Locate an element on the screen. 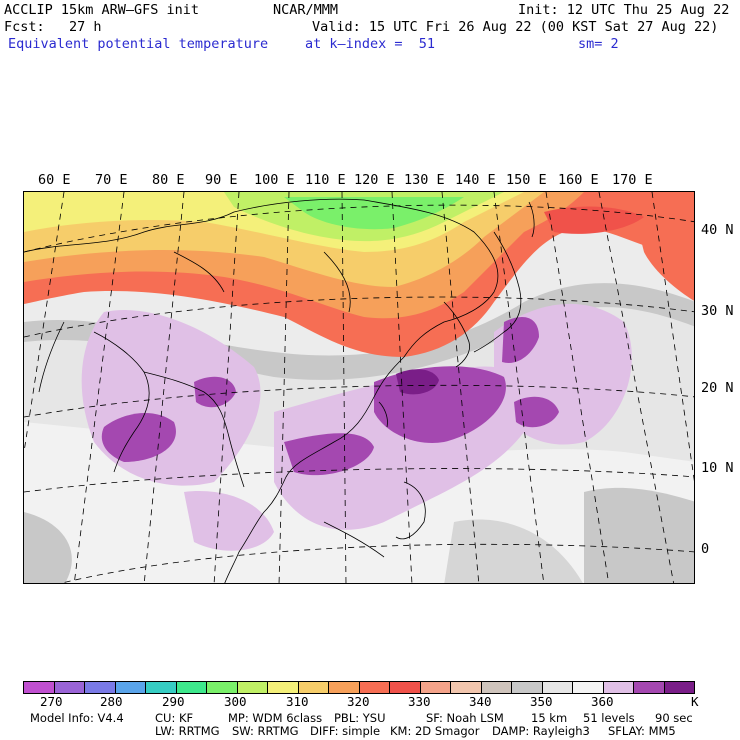 This screenshot has width=740, height=740. model-info: MP: WDM 6class is located at coordinates (275, 718).